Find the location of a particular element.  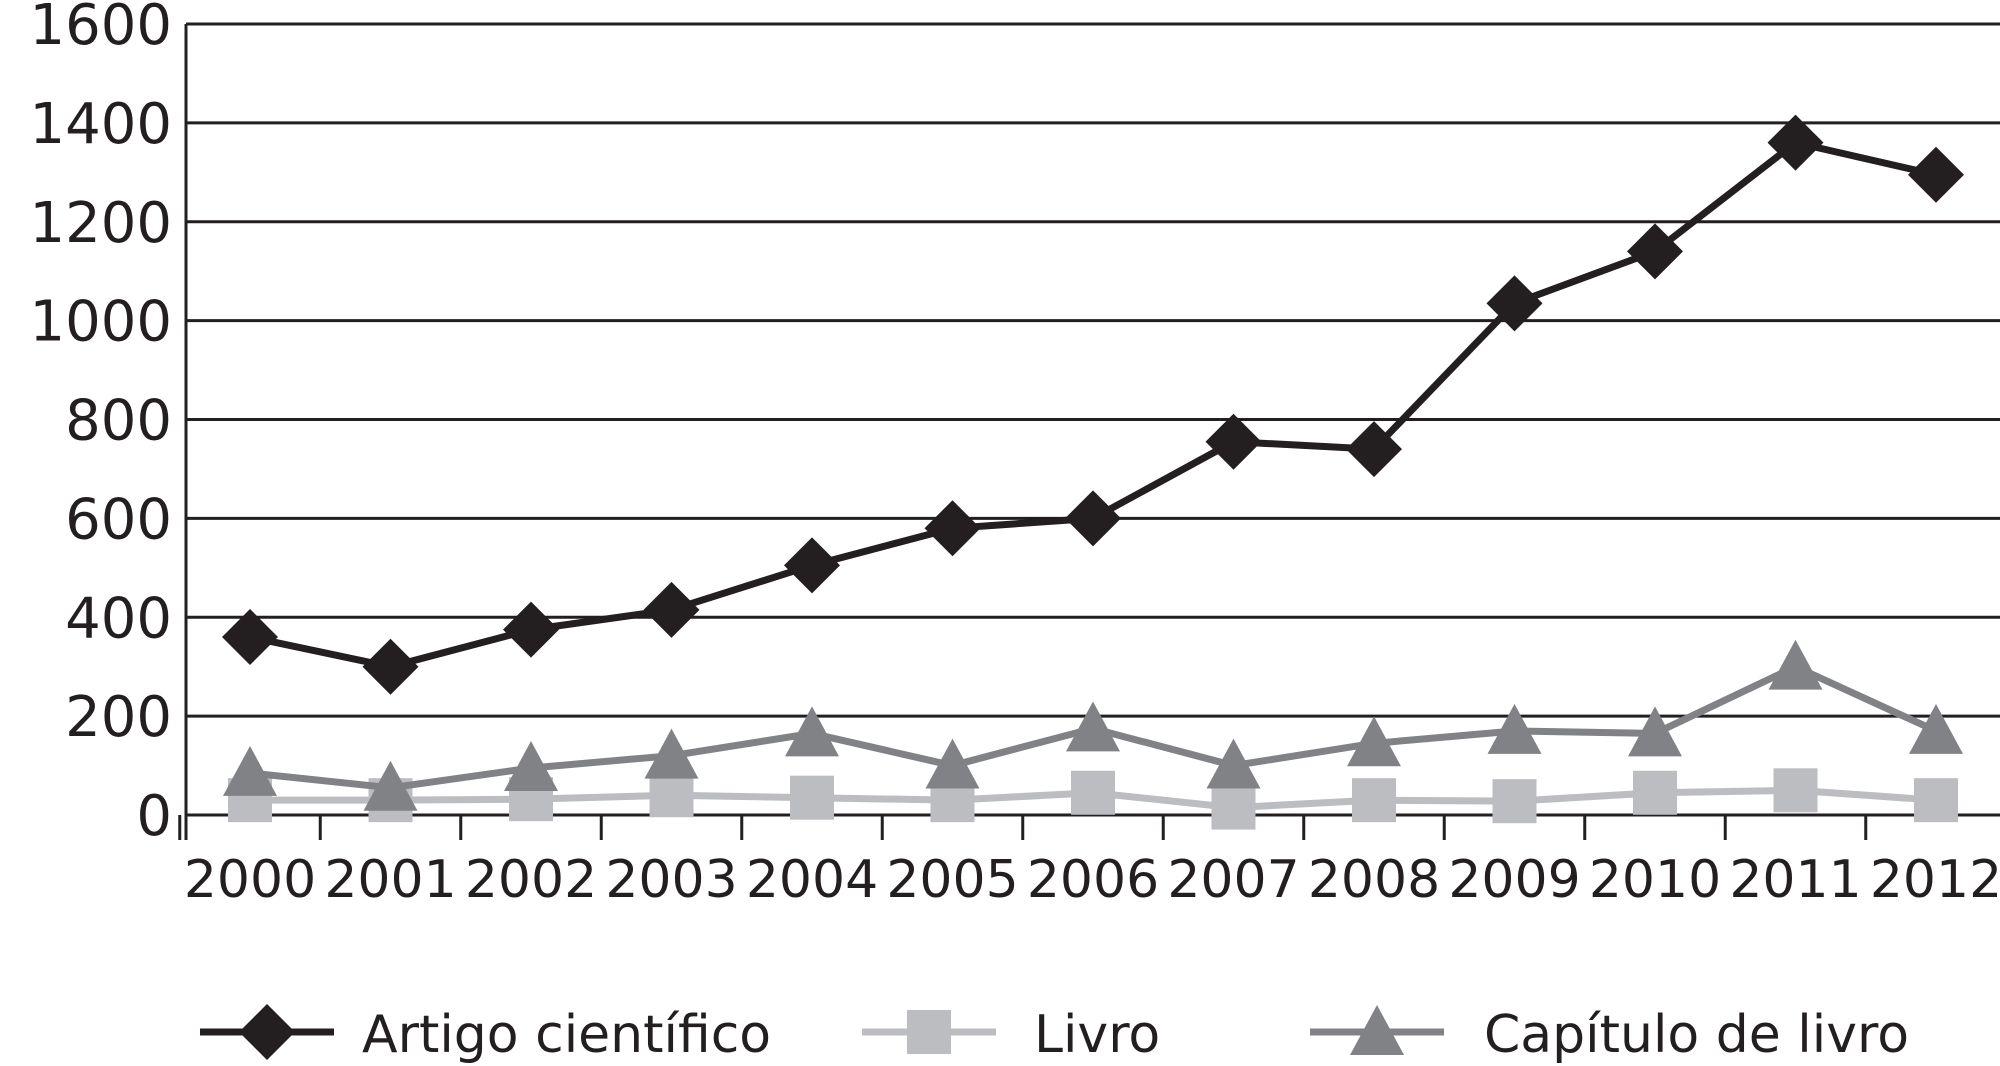

legend-item: Livro is located at coordinates (1011, 1035).